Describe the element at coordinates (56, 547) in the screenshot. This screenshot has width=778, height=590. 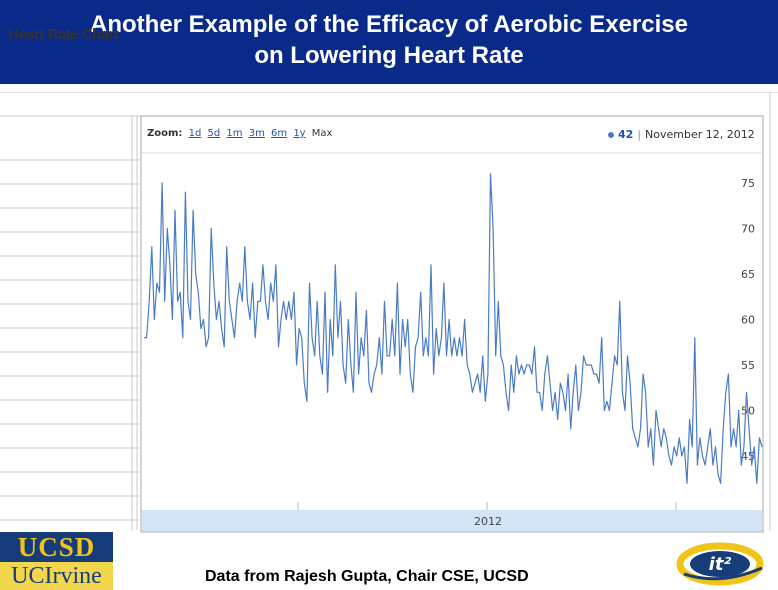
I see `ucsd-logo: UCSD` at that location.